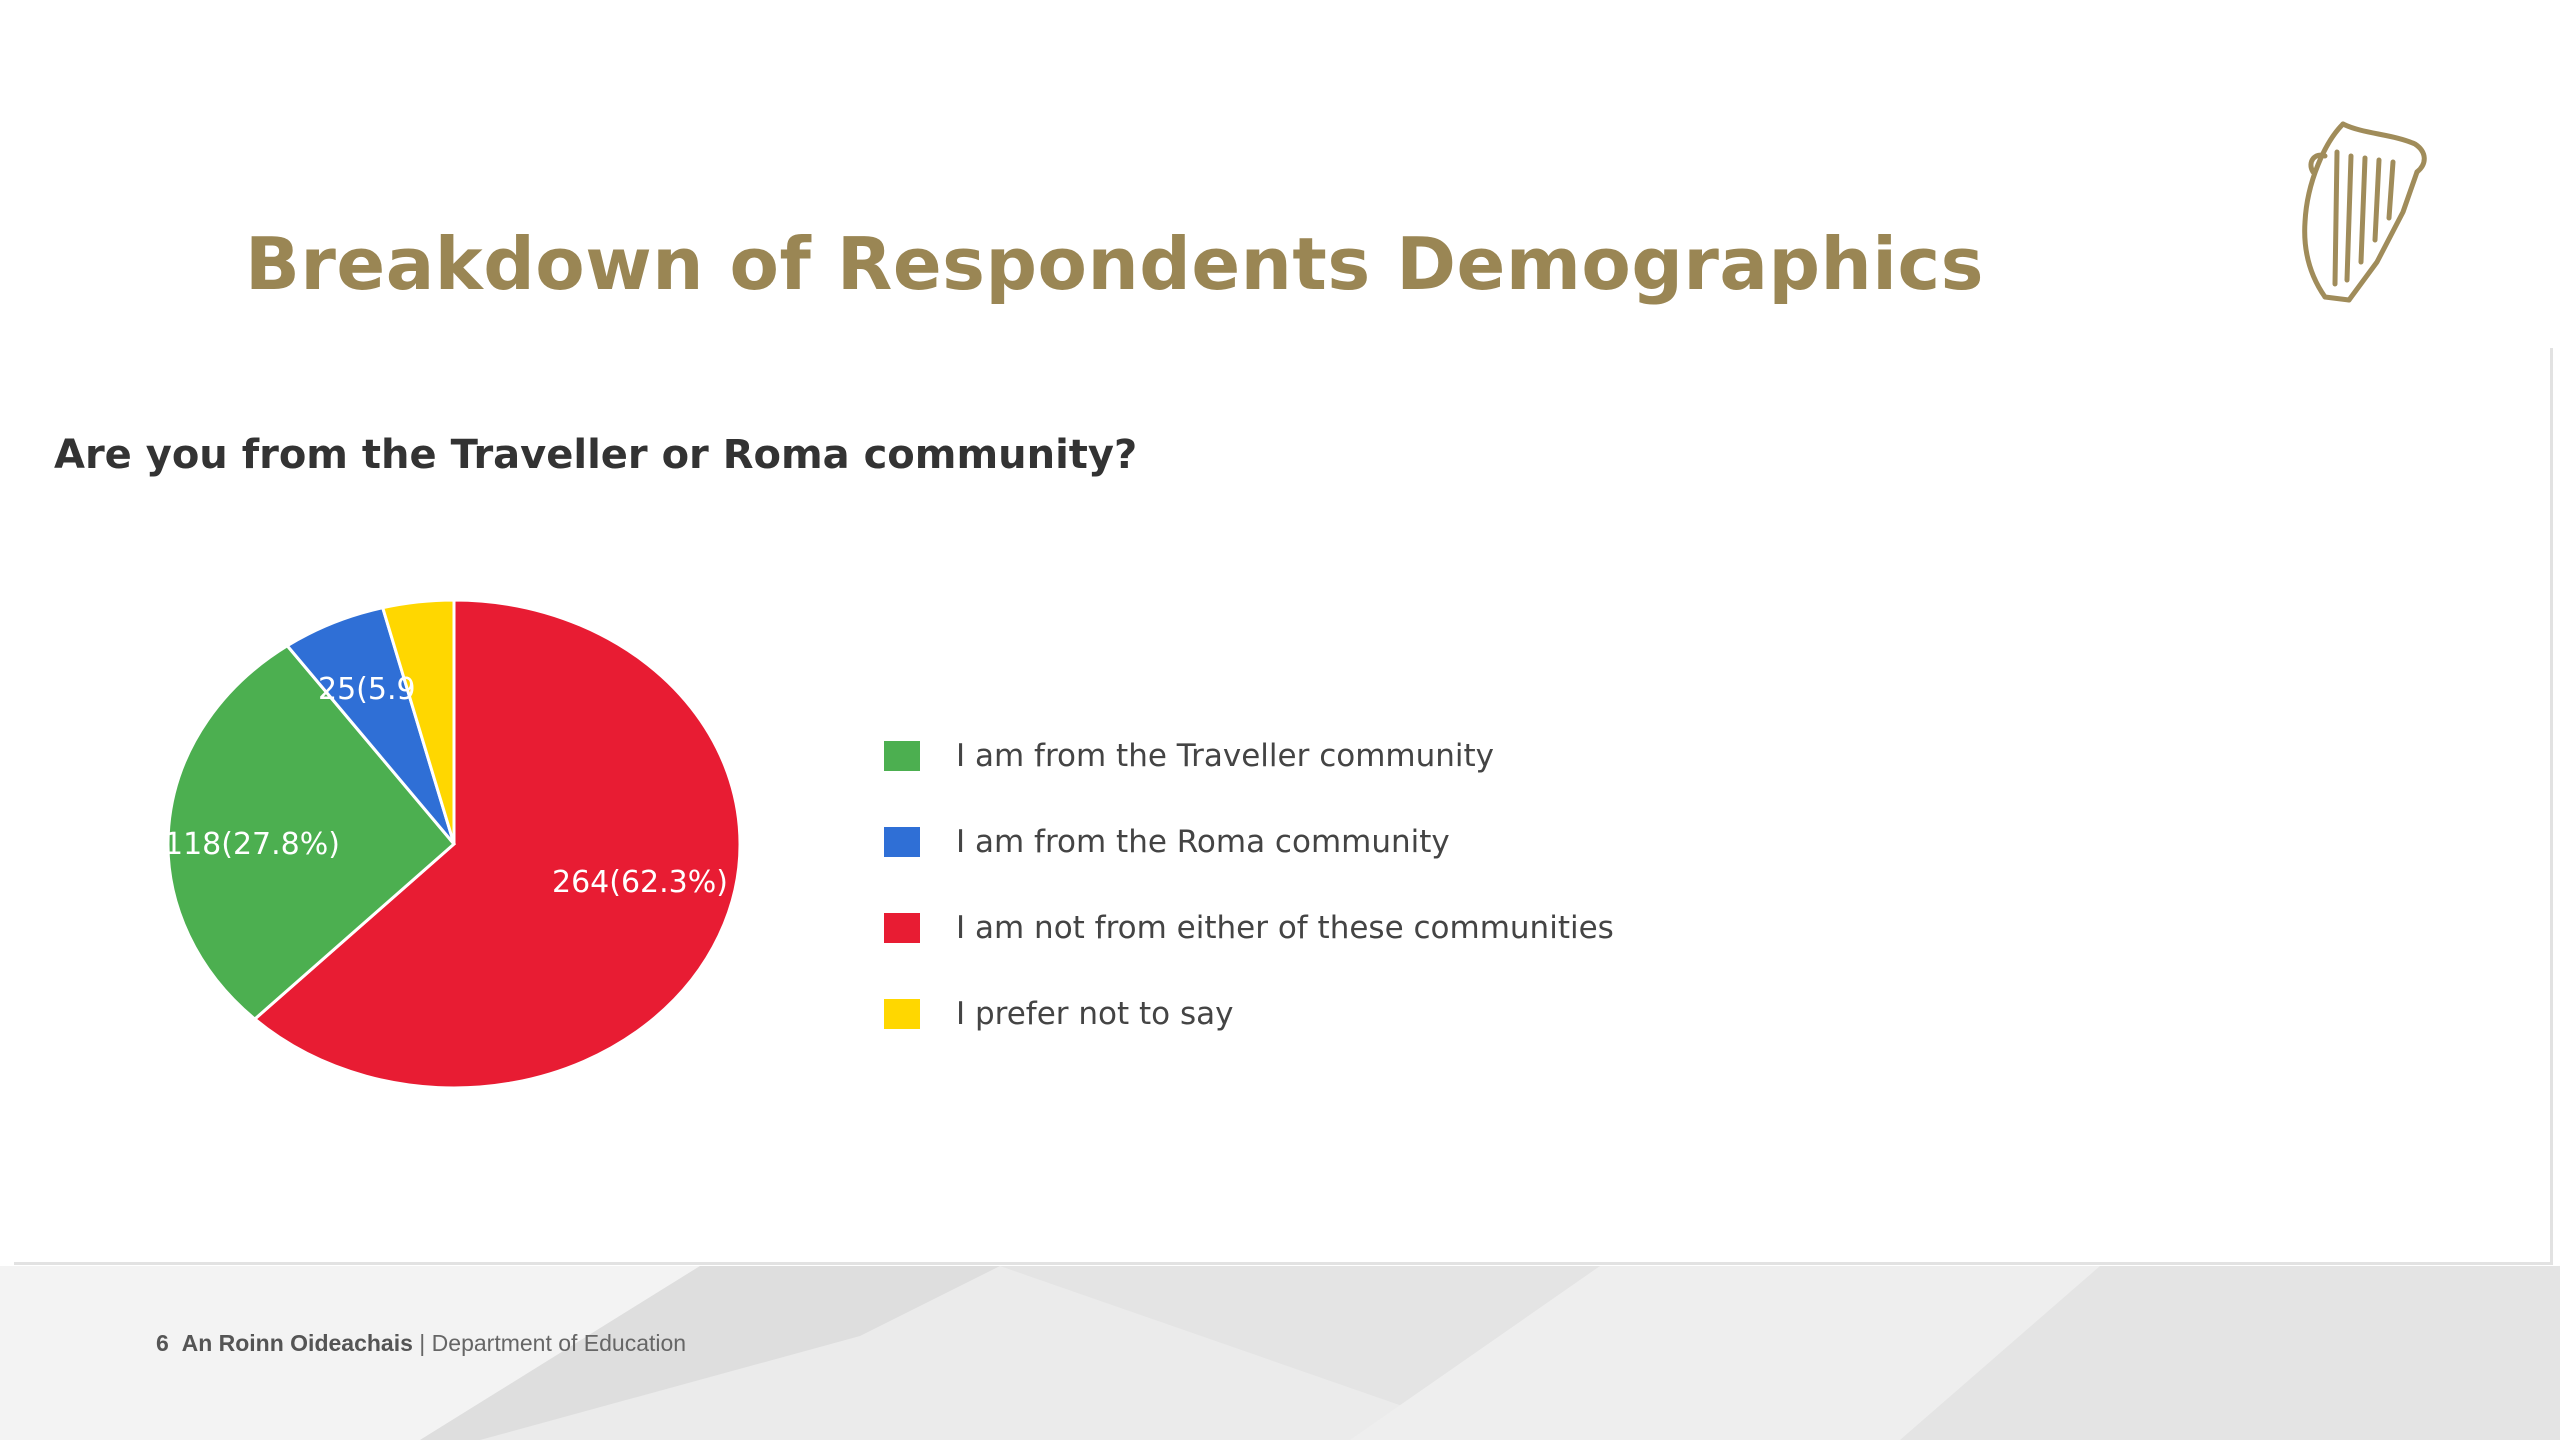 The width and height of the screenshot is (2560, 1440). Describe the element at coordinates (297, 1343) in the screenshot. I see `footer-org-irish: An Roinn Oideachais` at that location.